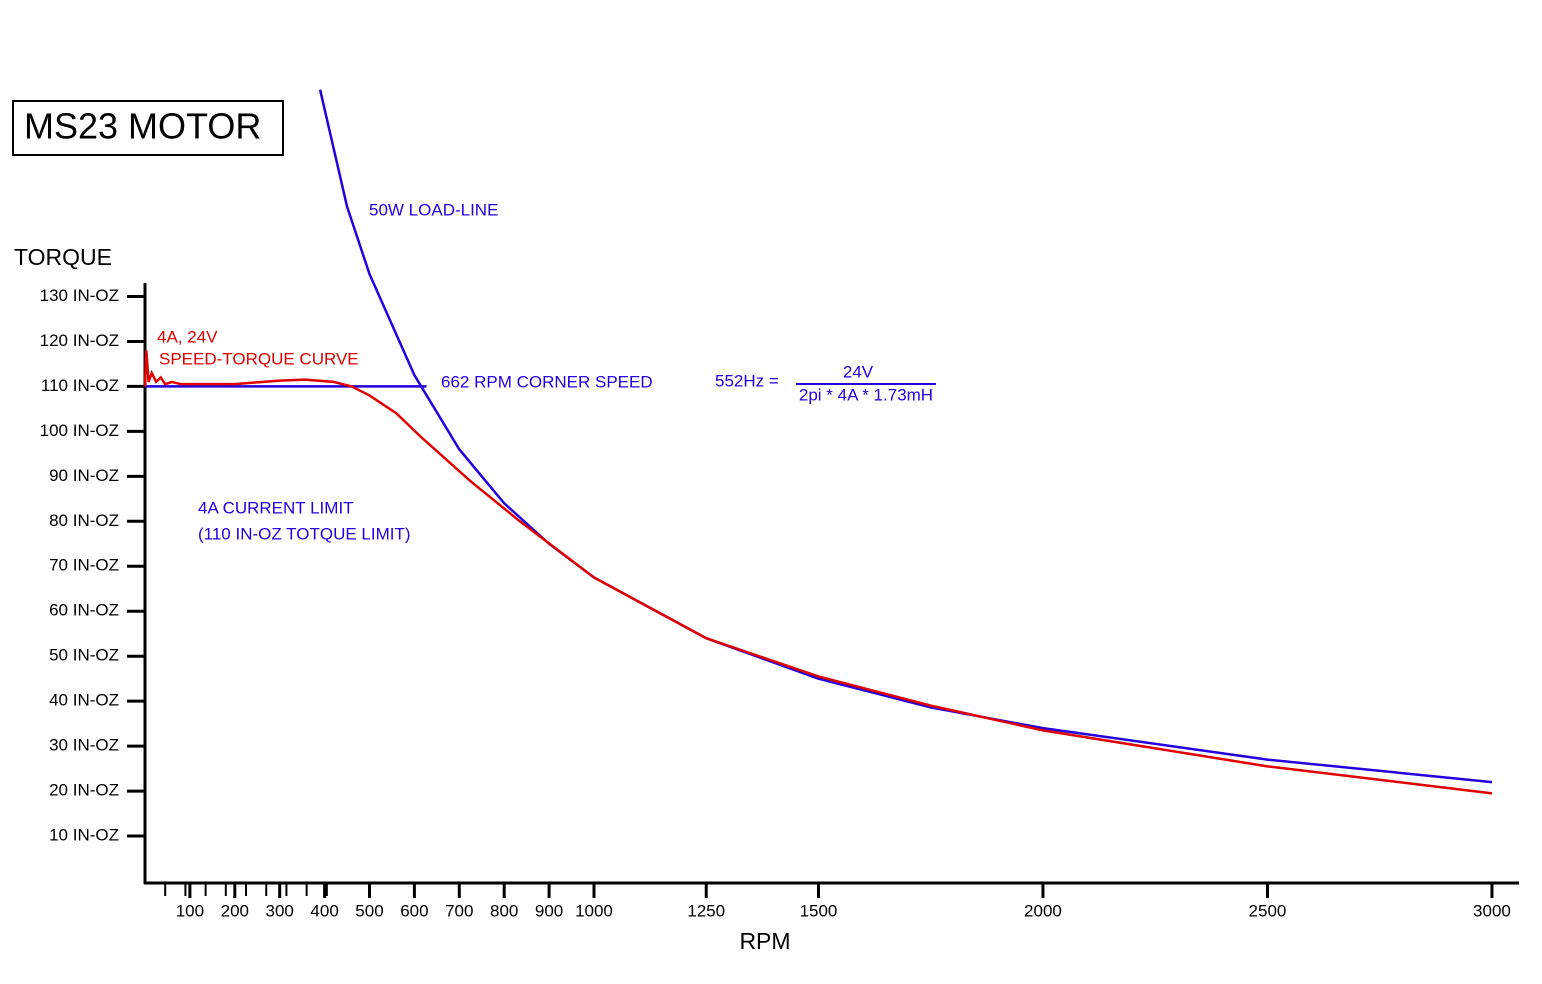 The width and height of the screenshot is (1542, 984). What do you see at coordinates (504, 910) in the screenshot?
I see `x-tick-label: 800` at bounding box center [504, 910].